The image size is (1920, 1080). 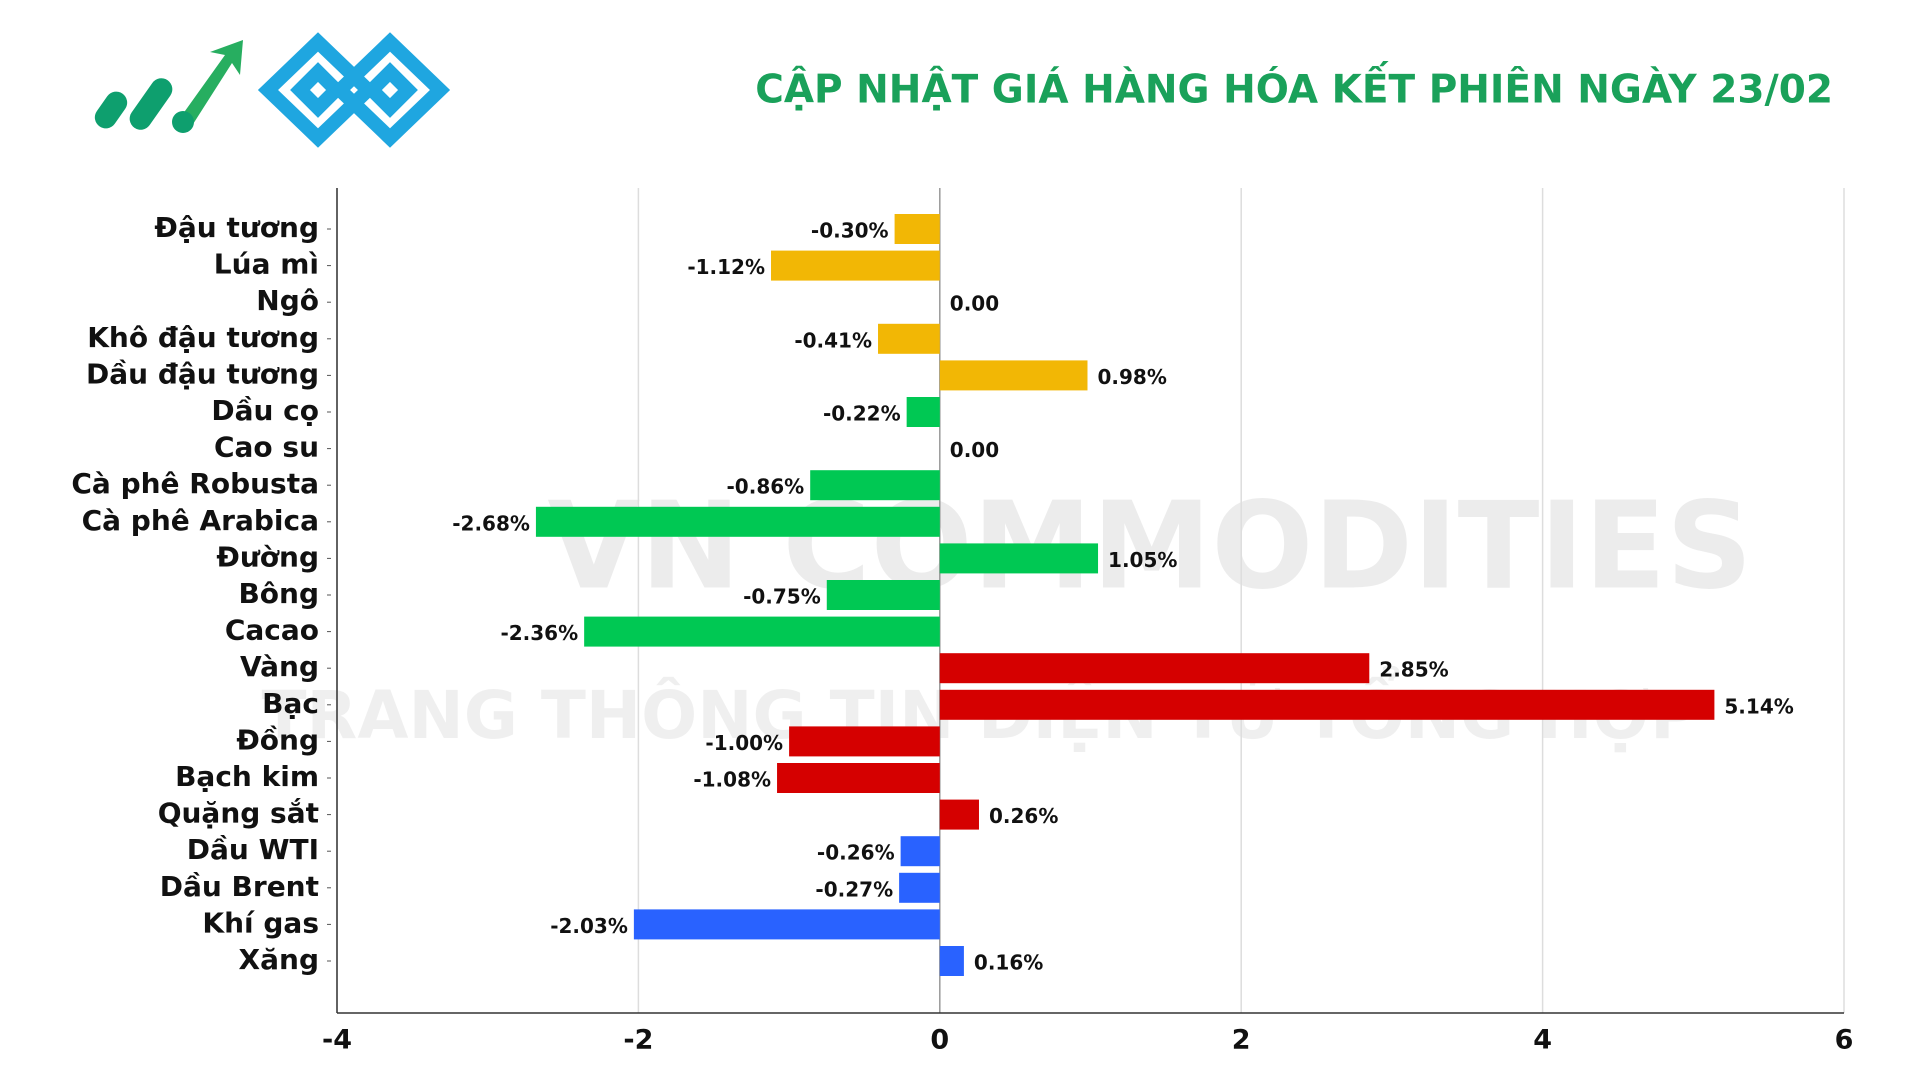 What do you see at coordinates (732, 780) in the screenshot?
I see `value-label: -1.08%` at bounding box center [732, 780].